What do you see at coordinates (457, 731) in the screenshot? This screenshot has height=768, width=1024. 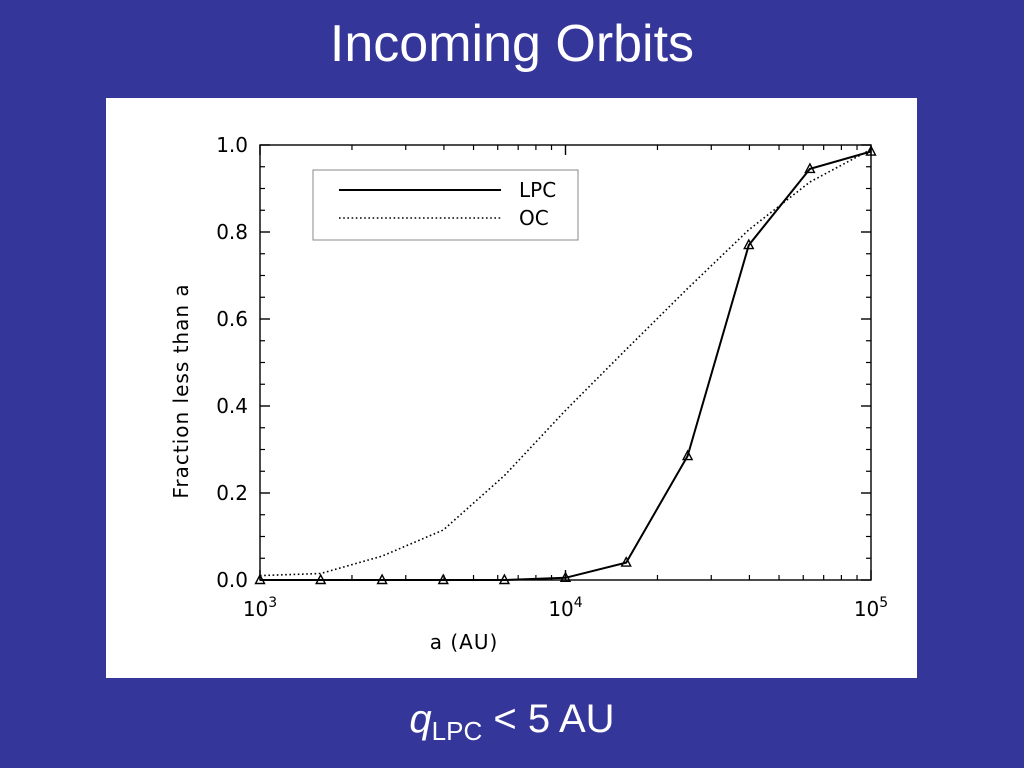 I see `caption-subscript: LPC` at bounding box center [457, 731].